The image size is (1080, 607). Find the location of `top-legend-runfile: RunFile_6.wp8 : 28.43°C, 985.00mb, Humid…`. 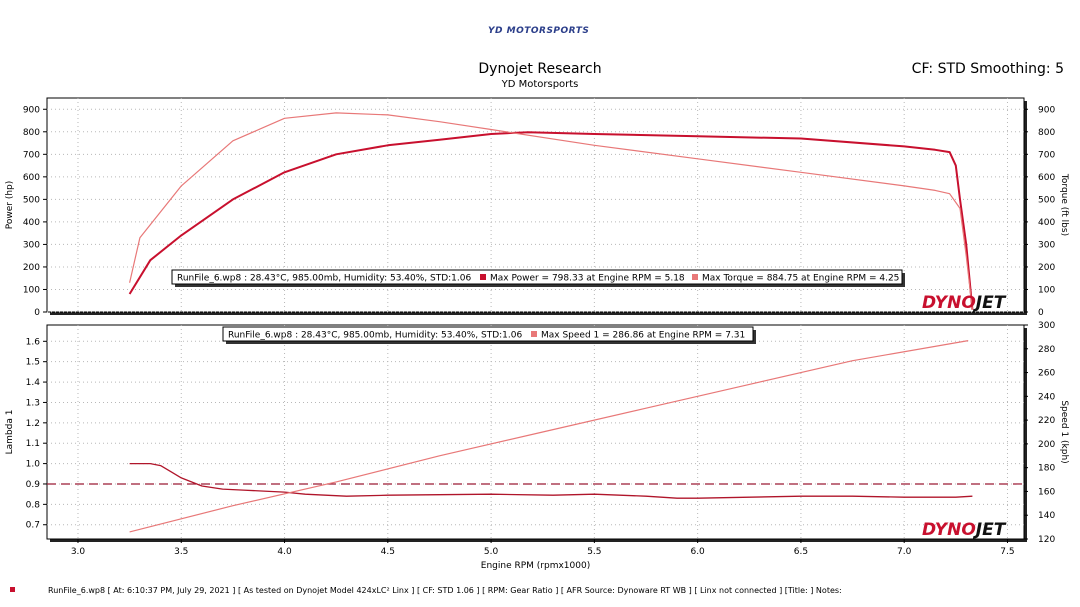

top-legend-runfile: RunFile_6.wp8 : 28.43°C, 985.00mb, Humid… is located at coordinates (324, 279).